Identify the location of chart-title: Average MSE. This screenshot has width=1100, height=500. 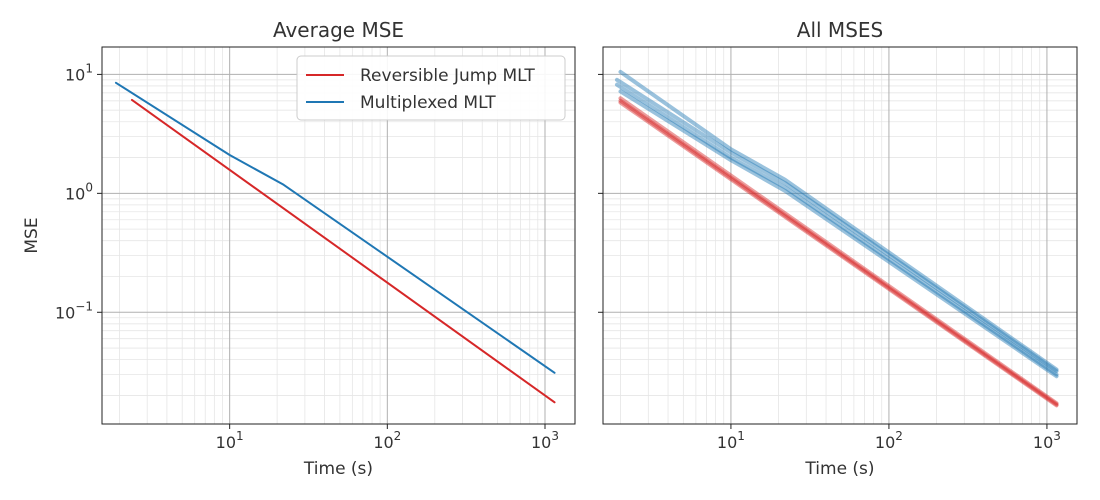
(338, 30).